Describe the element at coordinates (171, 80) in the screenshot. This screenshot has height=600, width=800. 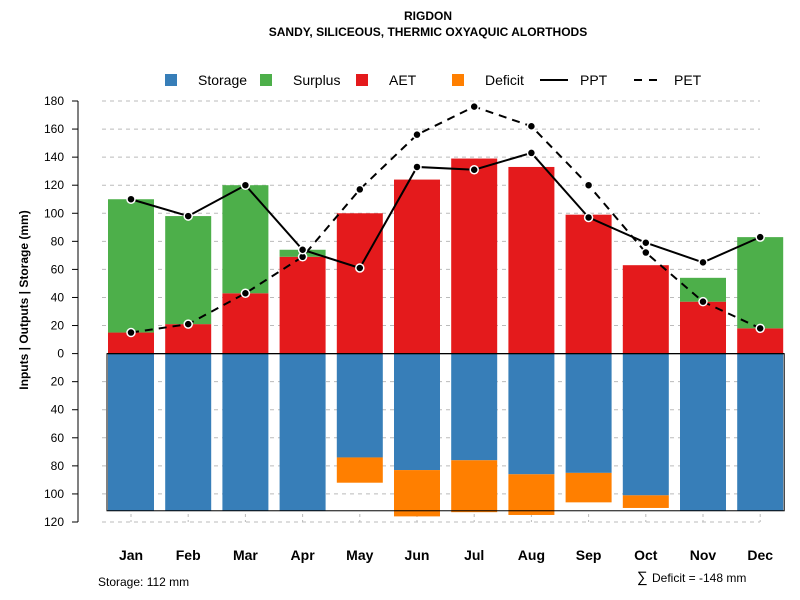
I see `legend-swatch-storage` at that location.